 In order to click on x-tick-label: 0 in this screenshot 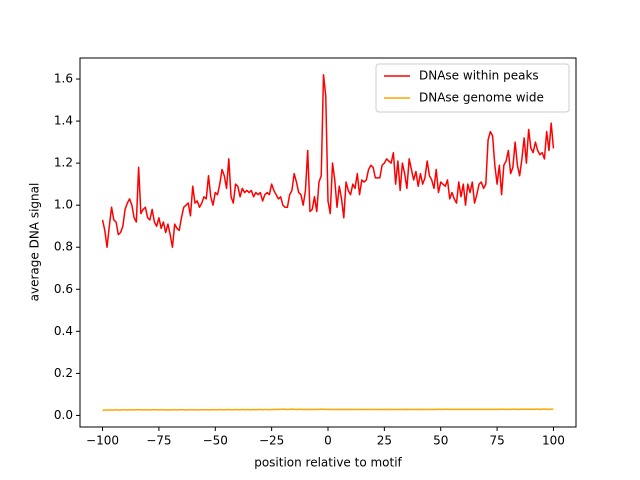, I will do `click(328, 441)`.